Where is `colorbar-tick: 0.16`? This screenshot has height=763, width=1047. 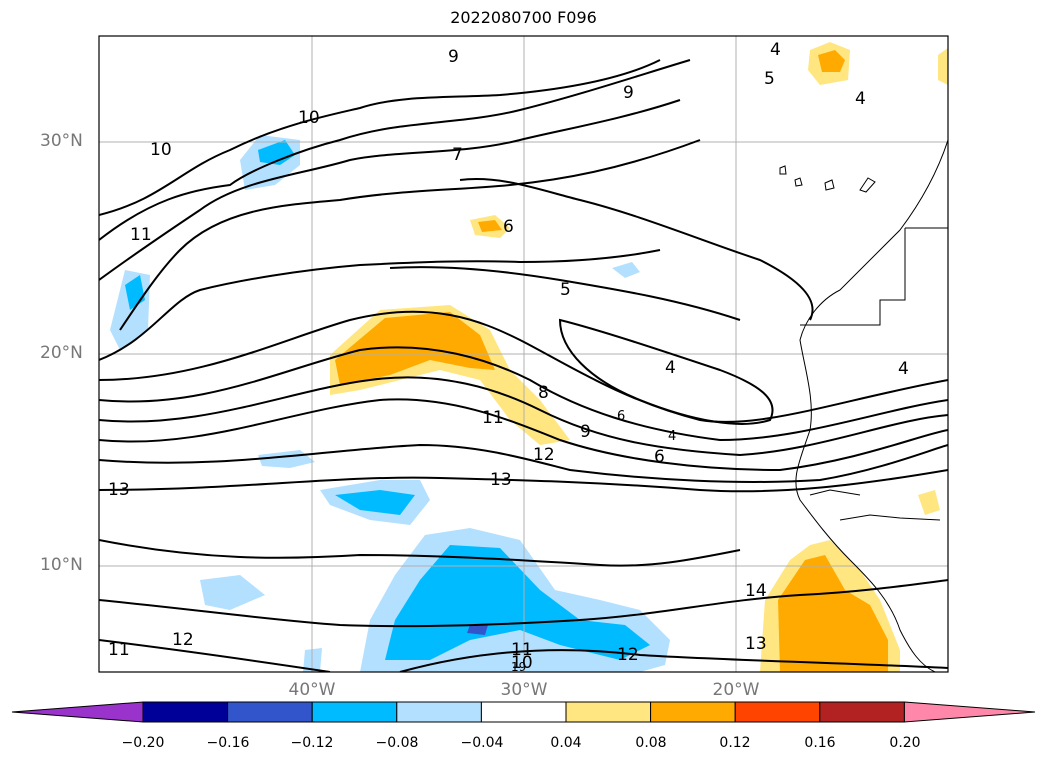 colorbar-tick: 0.16 is located at coordinates (820, 743).